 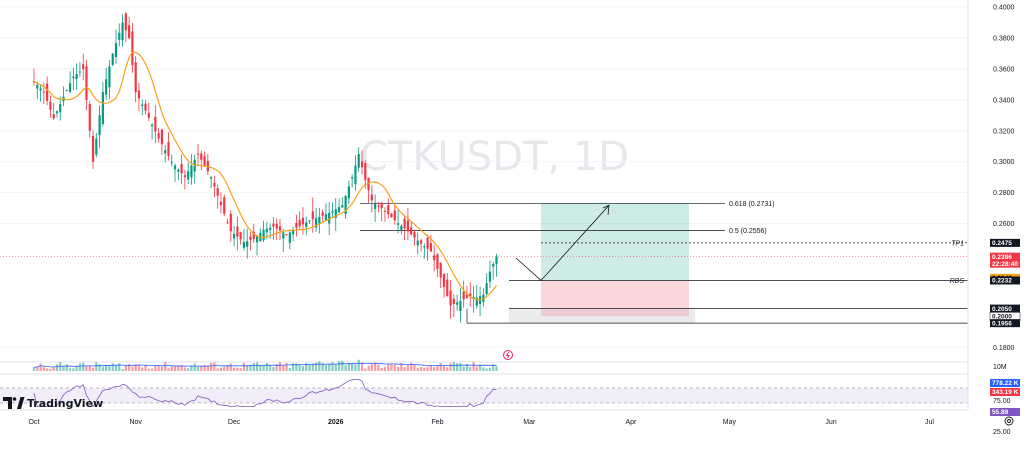 I want to click on tradingview-logo: TradingView, so click(x=53, y=403).